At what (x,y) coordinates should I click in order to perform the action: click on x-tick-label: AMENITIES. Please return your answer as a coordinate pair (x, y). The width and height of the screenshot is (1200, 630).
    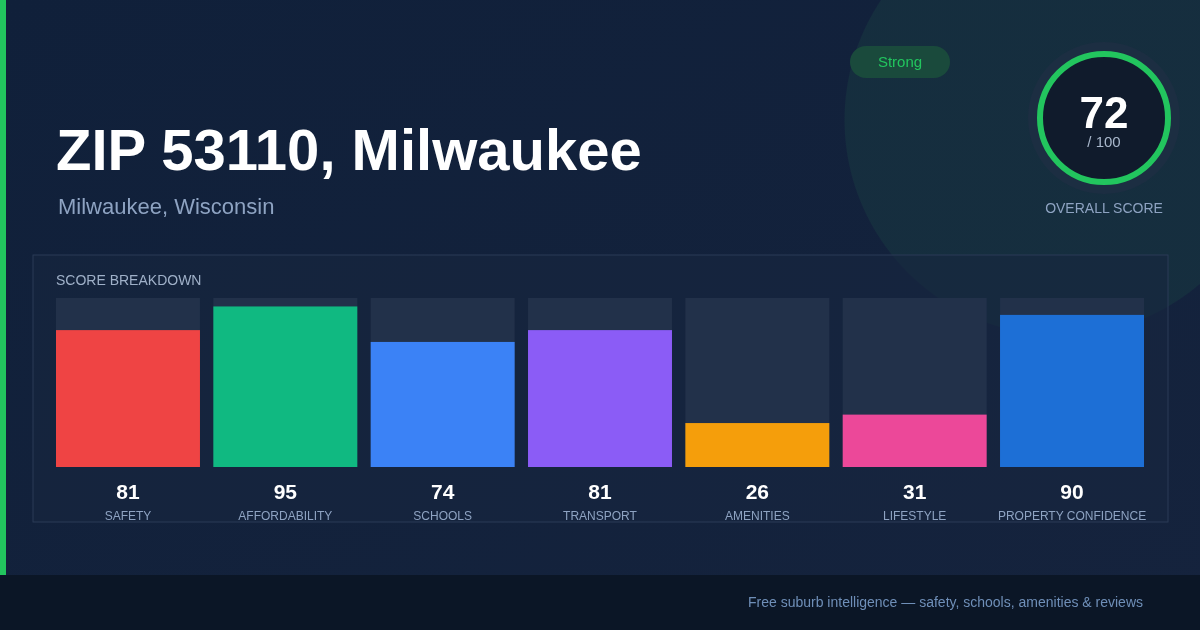
    Looking at the image, I should click on (757, 516).